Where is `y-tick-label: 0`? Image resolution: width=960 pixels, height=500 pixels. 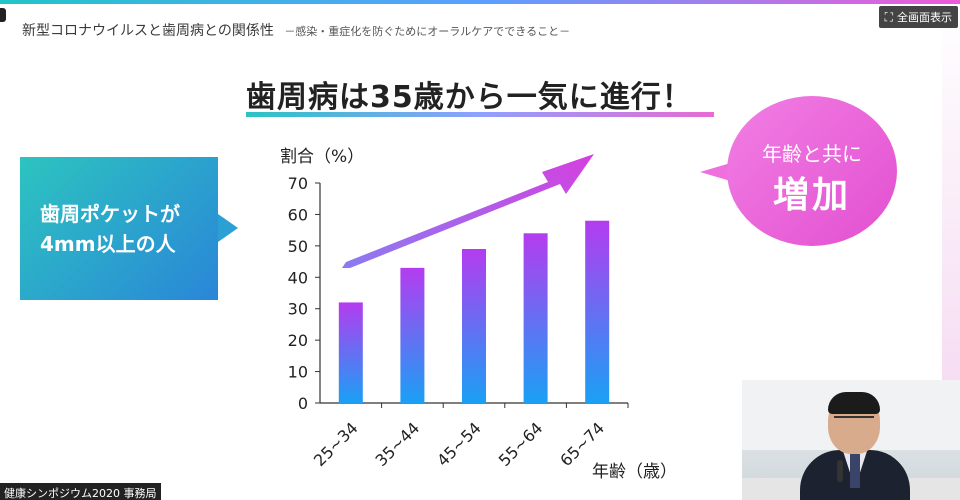 y-tick-label: 0 is located at coordinates (303, 403).